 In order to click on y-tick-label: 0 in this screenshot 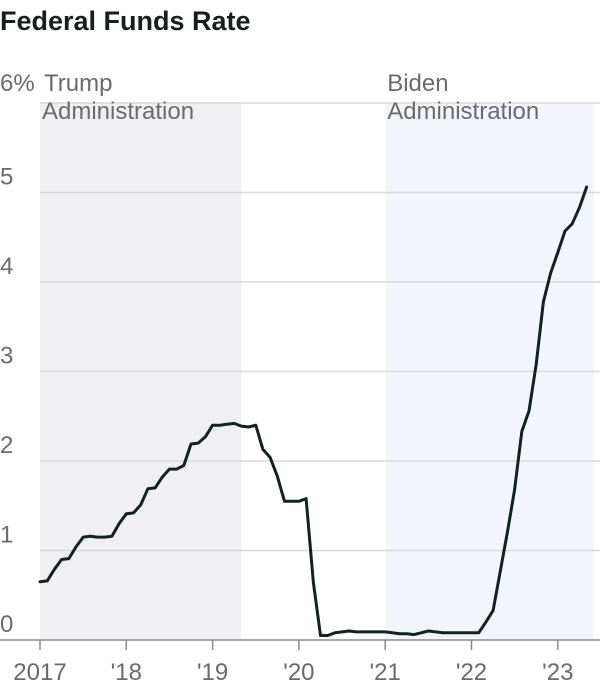, I will do `click(6, 624)`.